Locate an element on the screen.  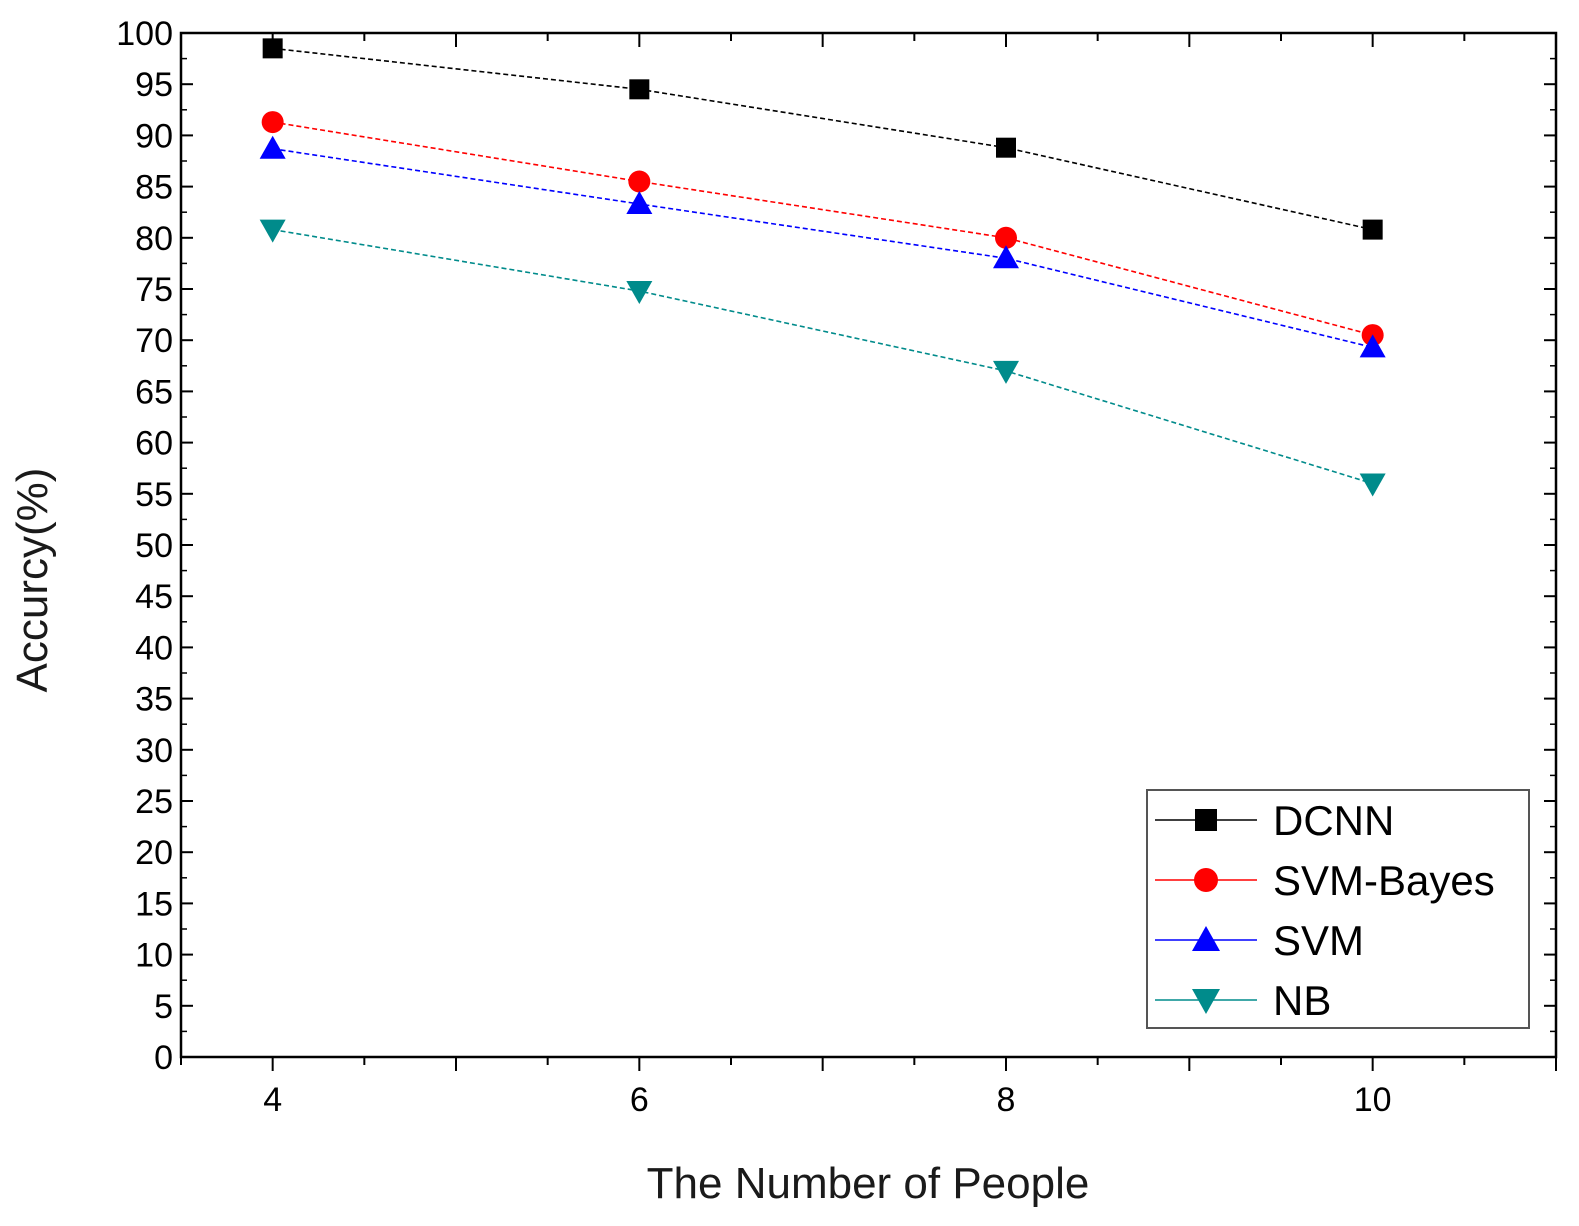
legend-item: NB is located at coordinates (1243, 1000).